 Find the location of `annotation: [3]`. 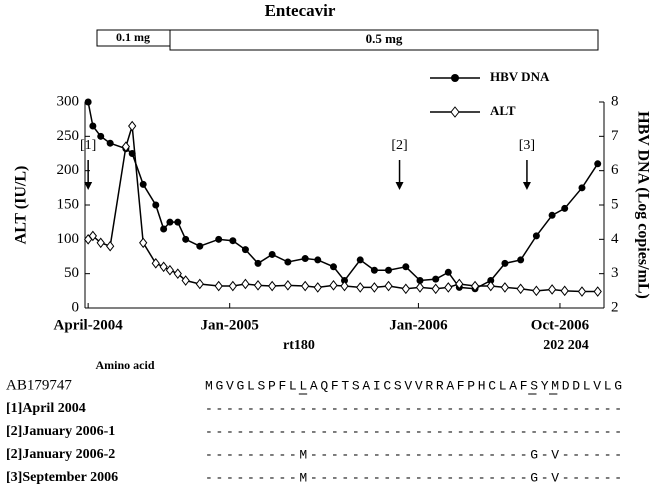

annotation: [3] is located at coordinates (527, 145).